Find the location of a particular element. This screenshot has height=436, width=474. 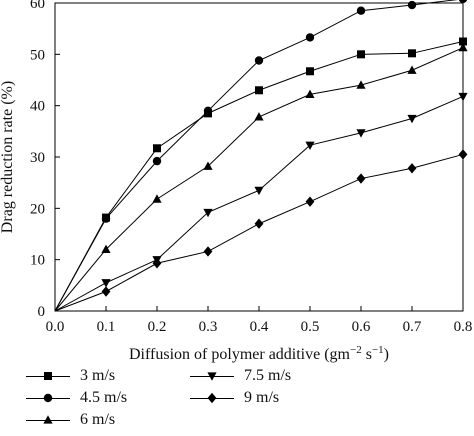

x-tick-label: 0.7 is located at coordinates (412, 327).